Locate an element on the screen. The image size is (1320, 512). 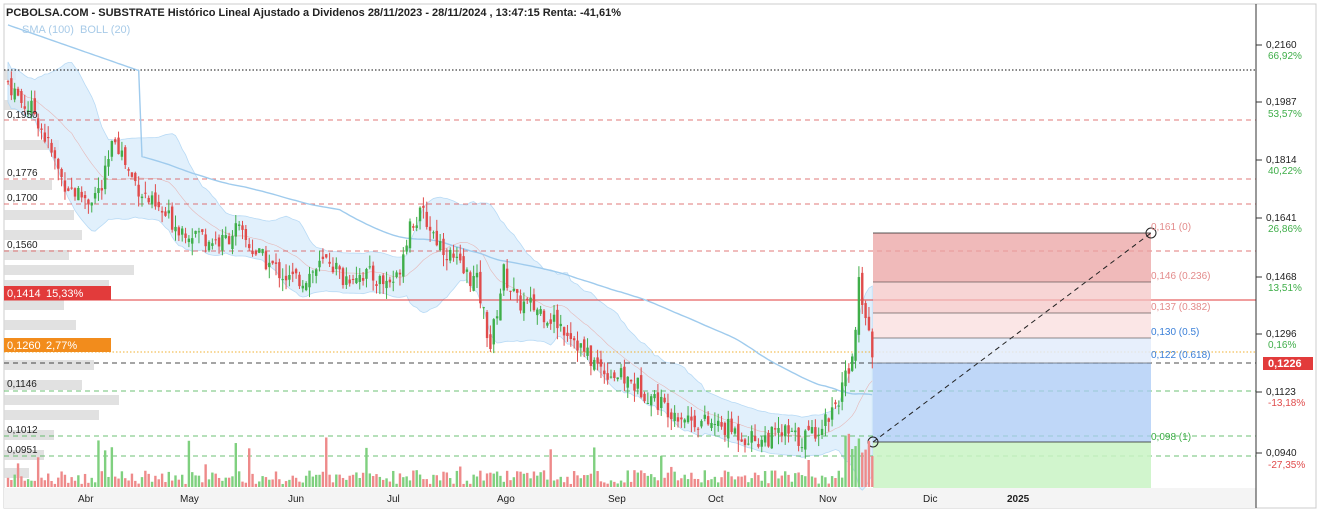
left-level-3: 0,1560 is located at coordinates (22, 245).